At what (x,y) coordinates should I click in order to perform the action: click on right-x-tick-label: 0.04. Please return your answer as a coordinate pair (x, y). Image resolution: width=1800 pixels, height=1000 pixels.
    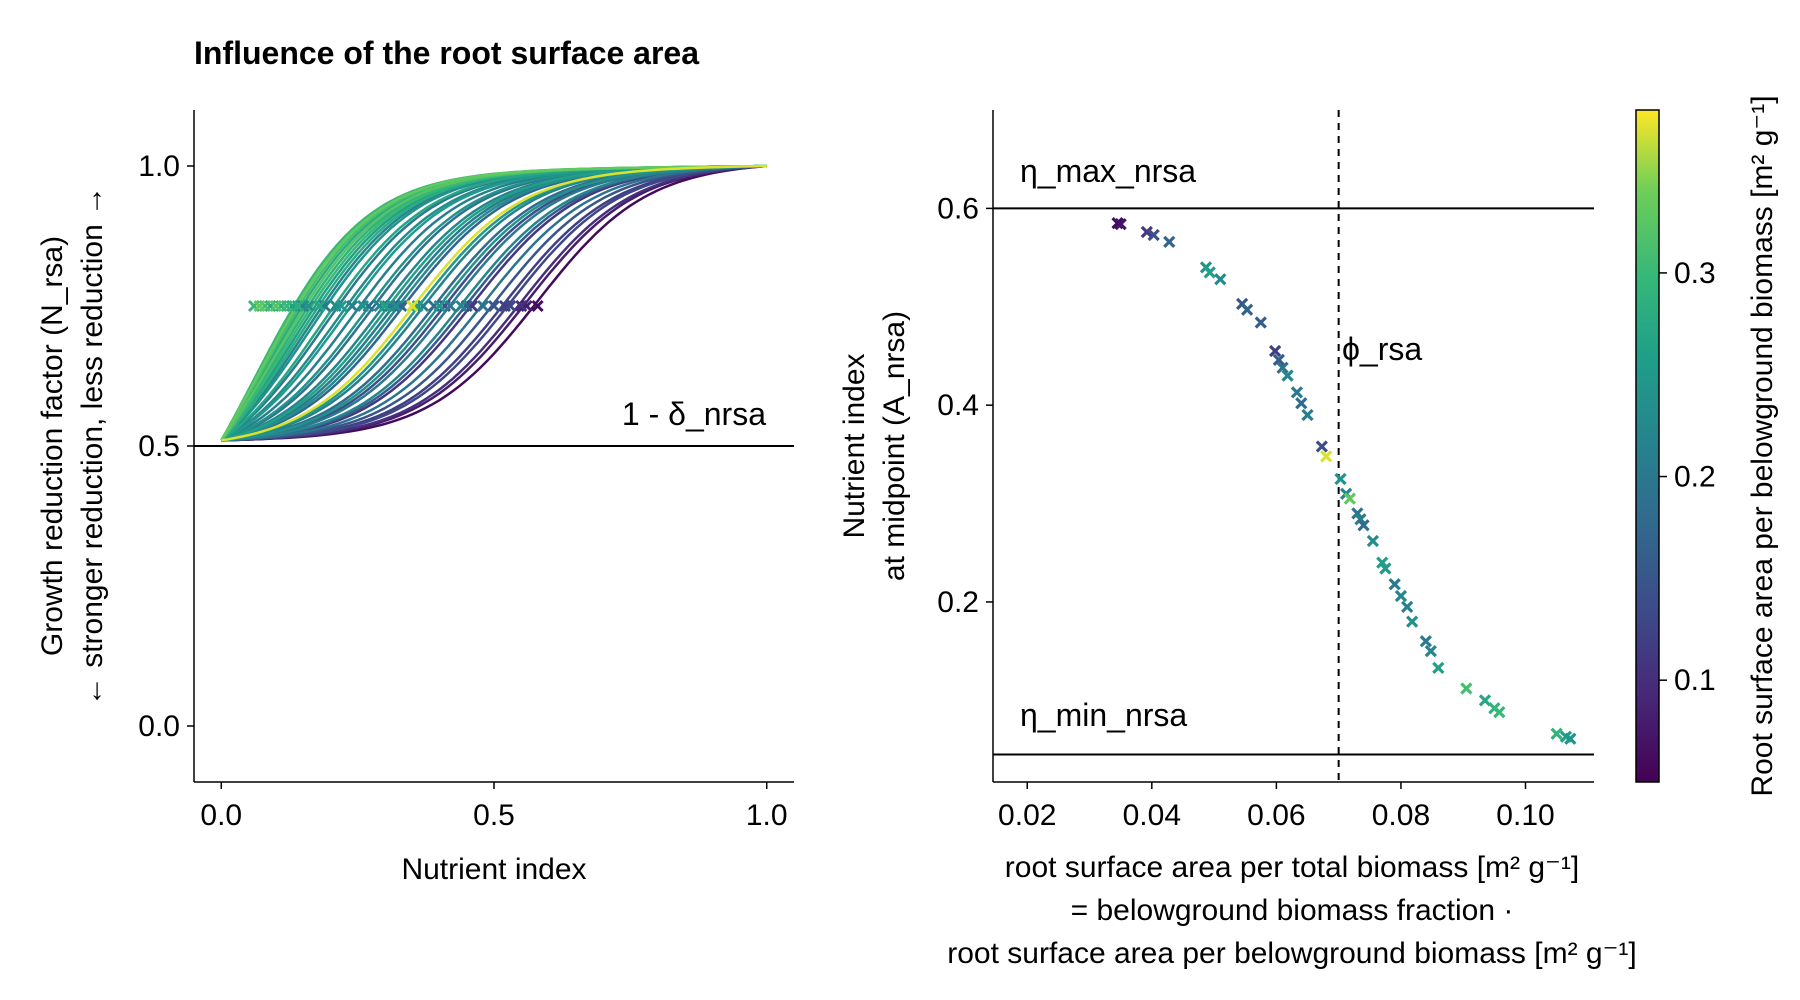
    Looking at the image, I should click on (1152, 815).